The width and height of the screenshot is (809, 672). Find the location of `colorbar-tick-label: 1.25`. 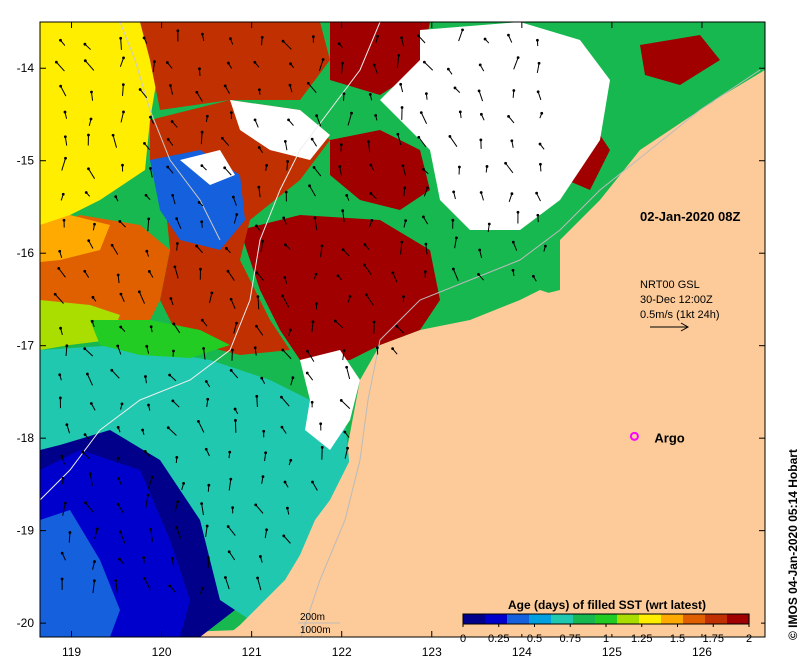

colorbar-tick-label: 1.25 is located at coordinates (641, 639).